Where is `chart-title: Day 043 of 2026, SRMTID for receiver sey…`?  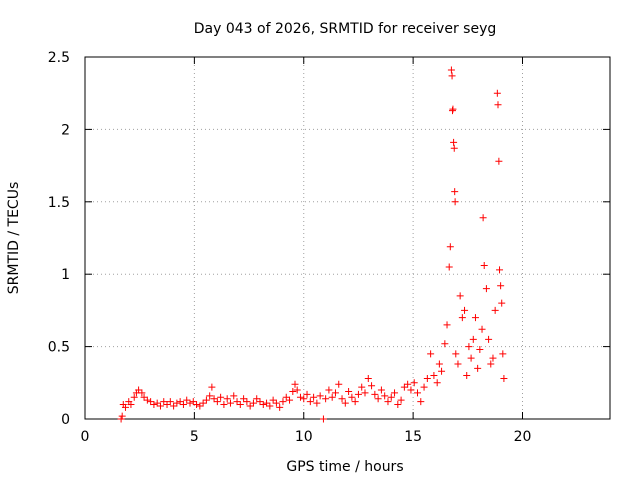
chart-title: Day 043 of 2026, SRMTID for receiver sey… is located at coordinates (345, 29).